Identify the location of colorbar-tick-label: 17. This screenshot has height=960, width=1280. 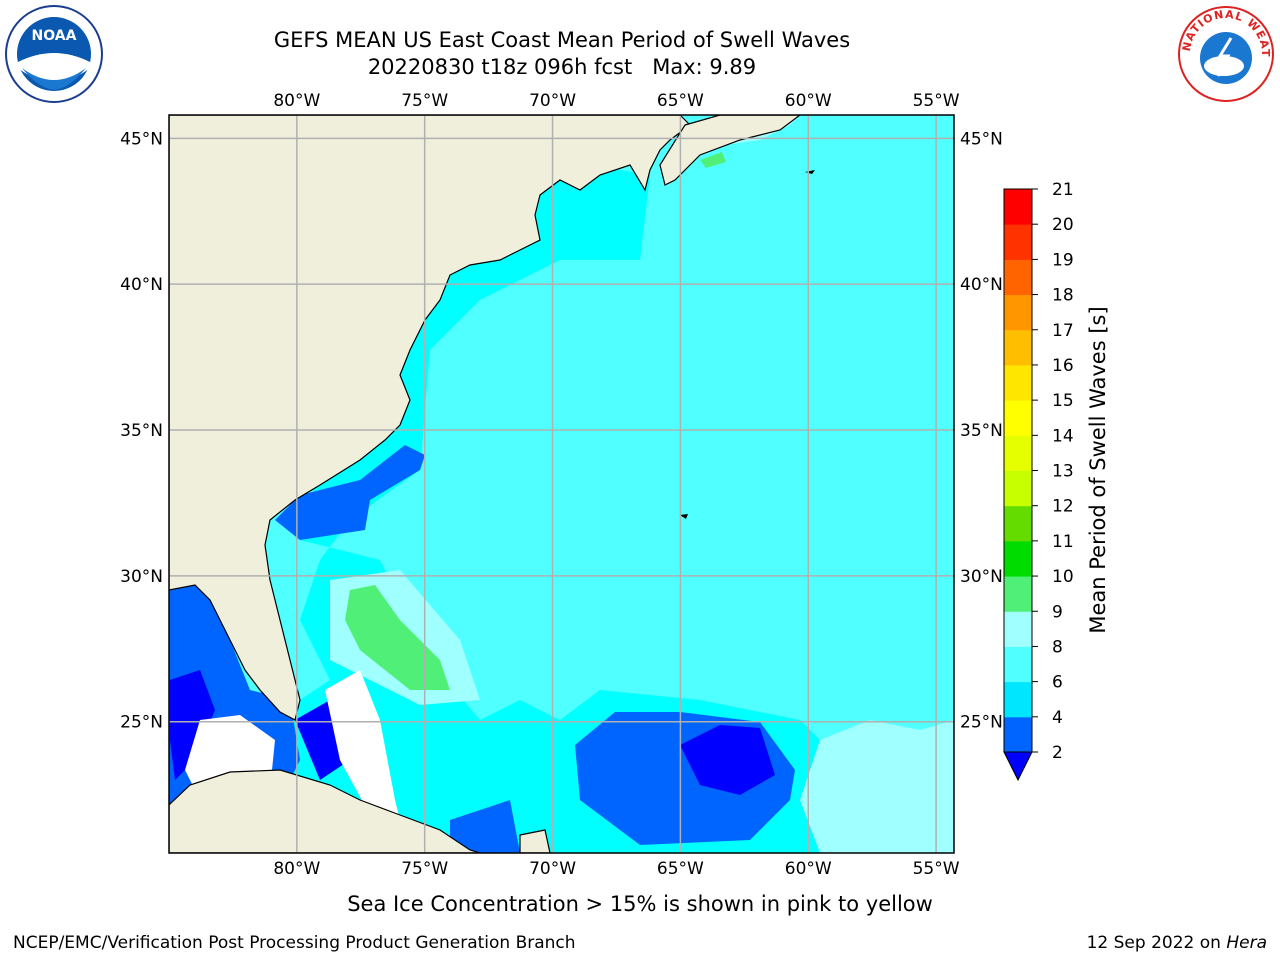
(1063, 331).